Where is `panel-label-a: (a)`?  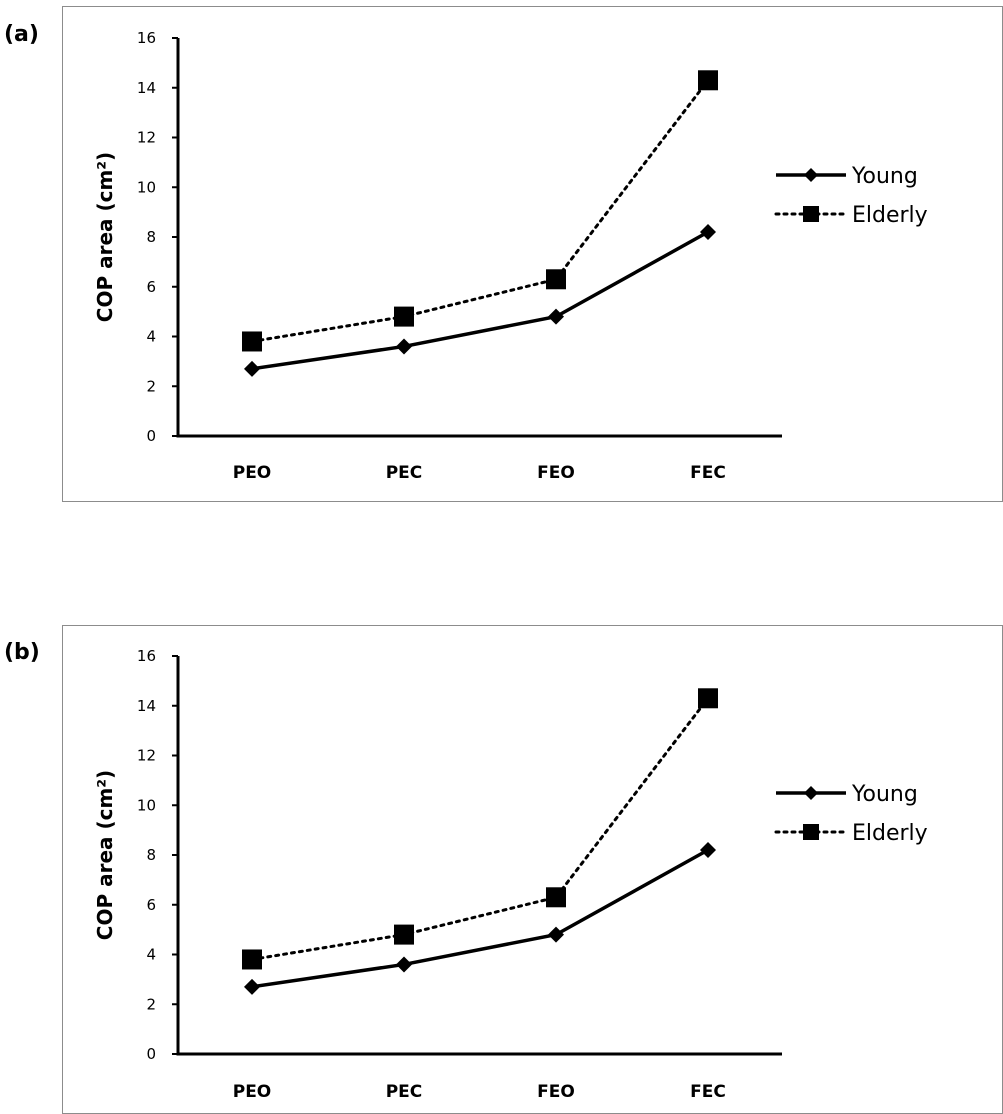
panel-label-a: (a) is located at coordinates (21, 34).